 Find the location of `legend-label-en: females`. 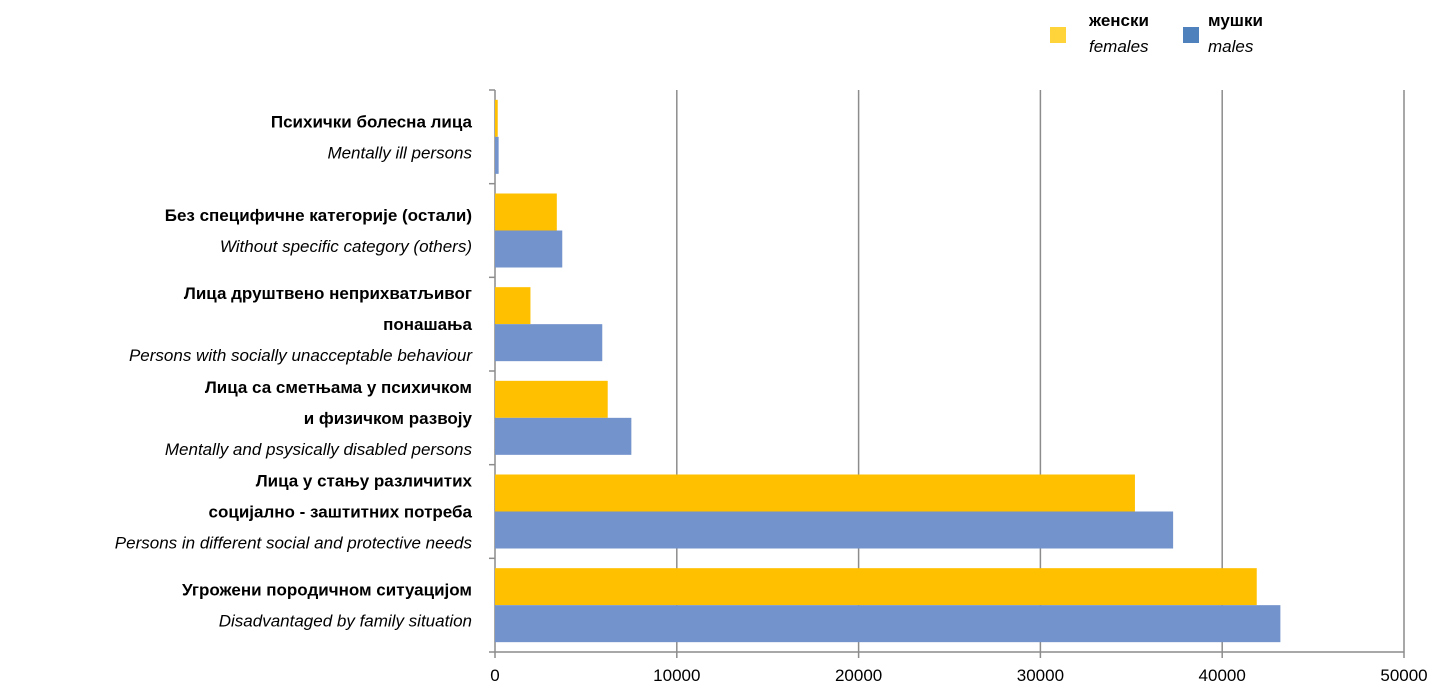

legend-label-en: females is located at coordinates (1119, 46).